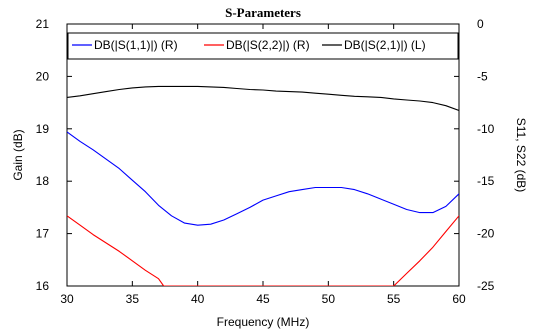 This screenshot has width=534, height=333. I want to click on chart-title: S-Parameters, so click(263, 12).